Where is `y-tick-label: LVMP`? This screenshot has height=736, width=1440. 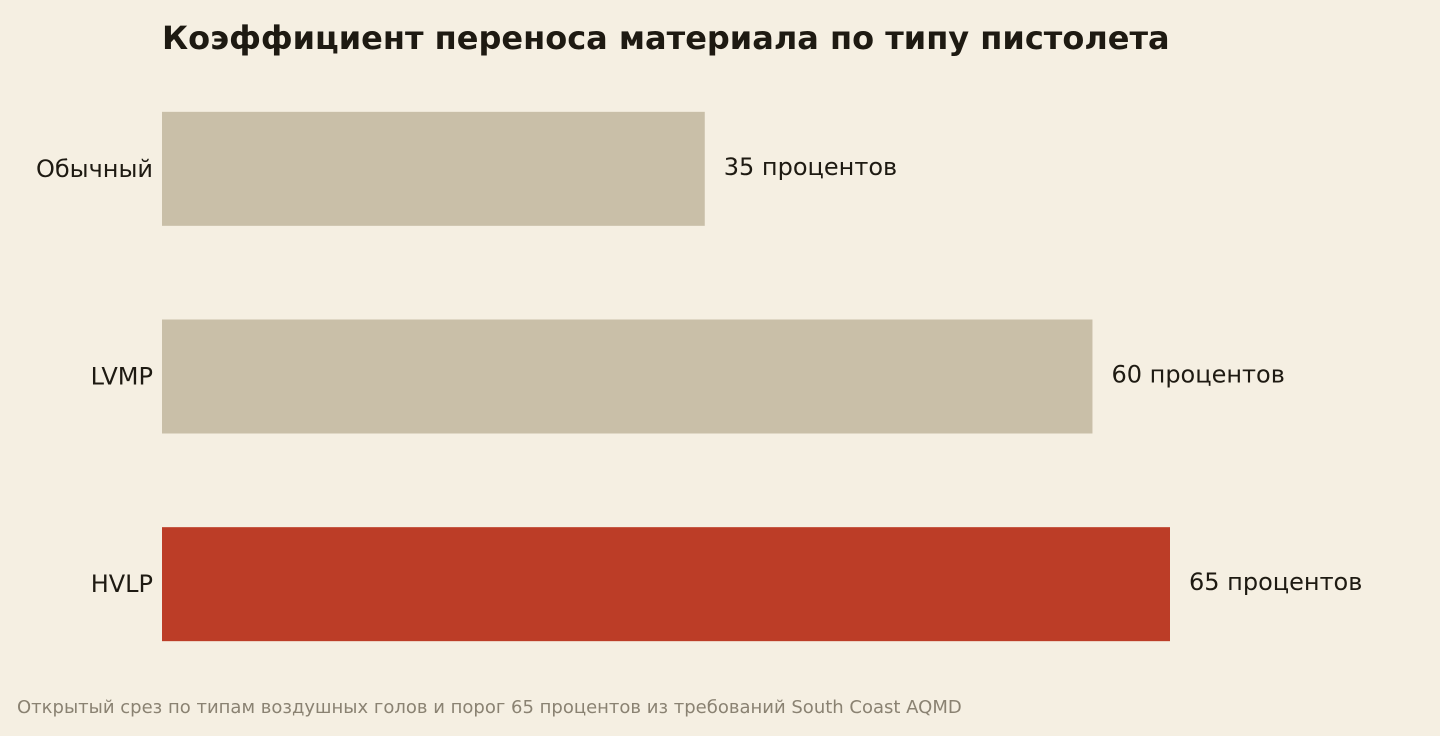
y-tick-label: LVMP is located at coordinates (122, 377).